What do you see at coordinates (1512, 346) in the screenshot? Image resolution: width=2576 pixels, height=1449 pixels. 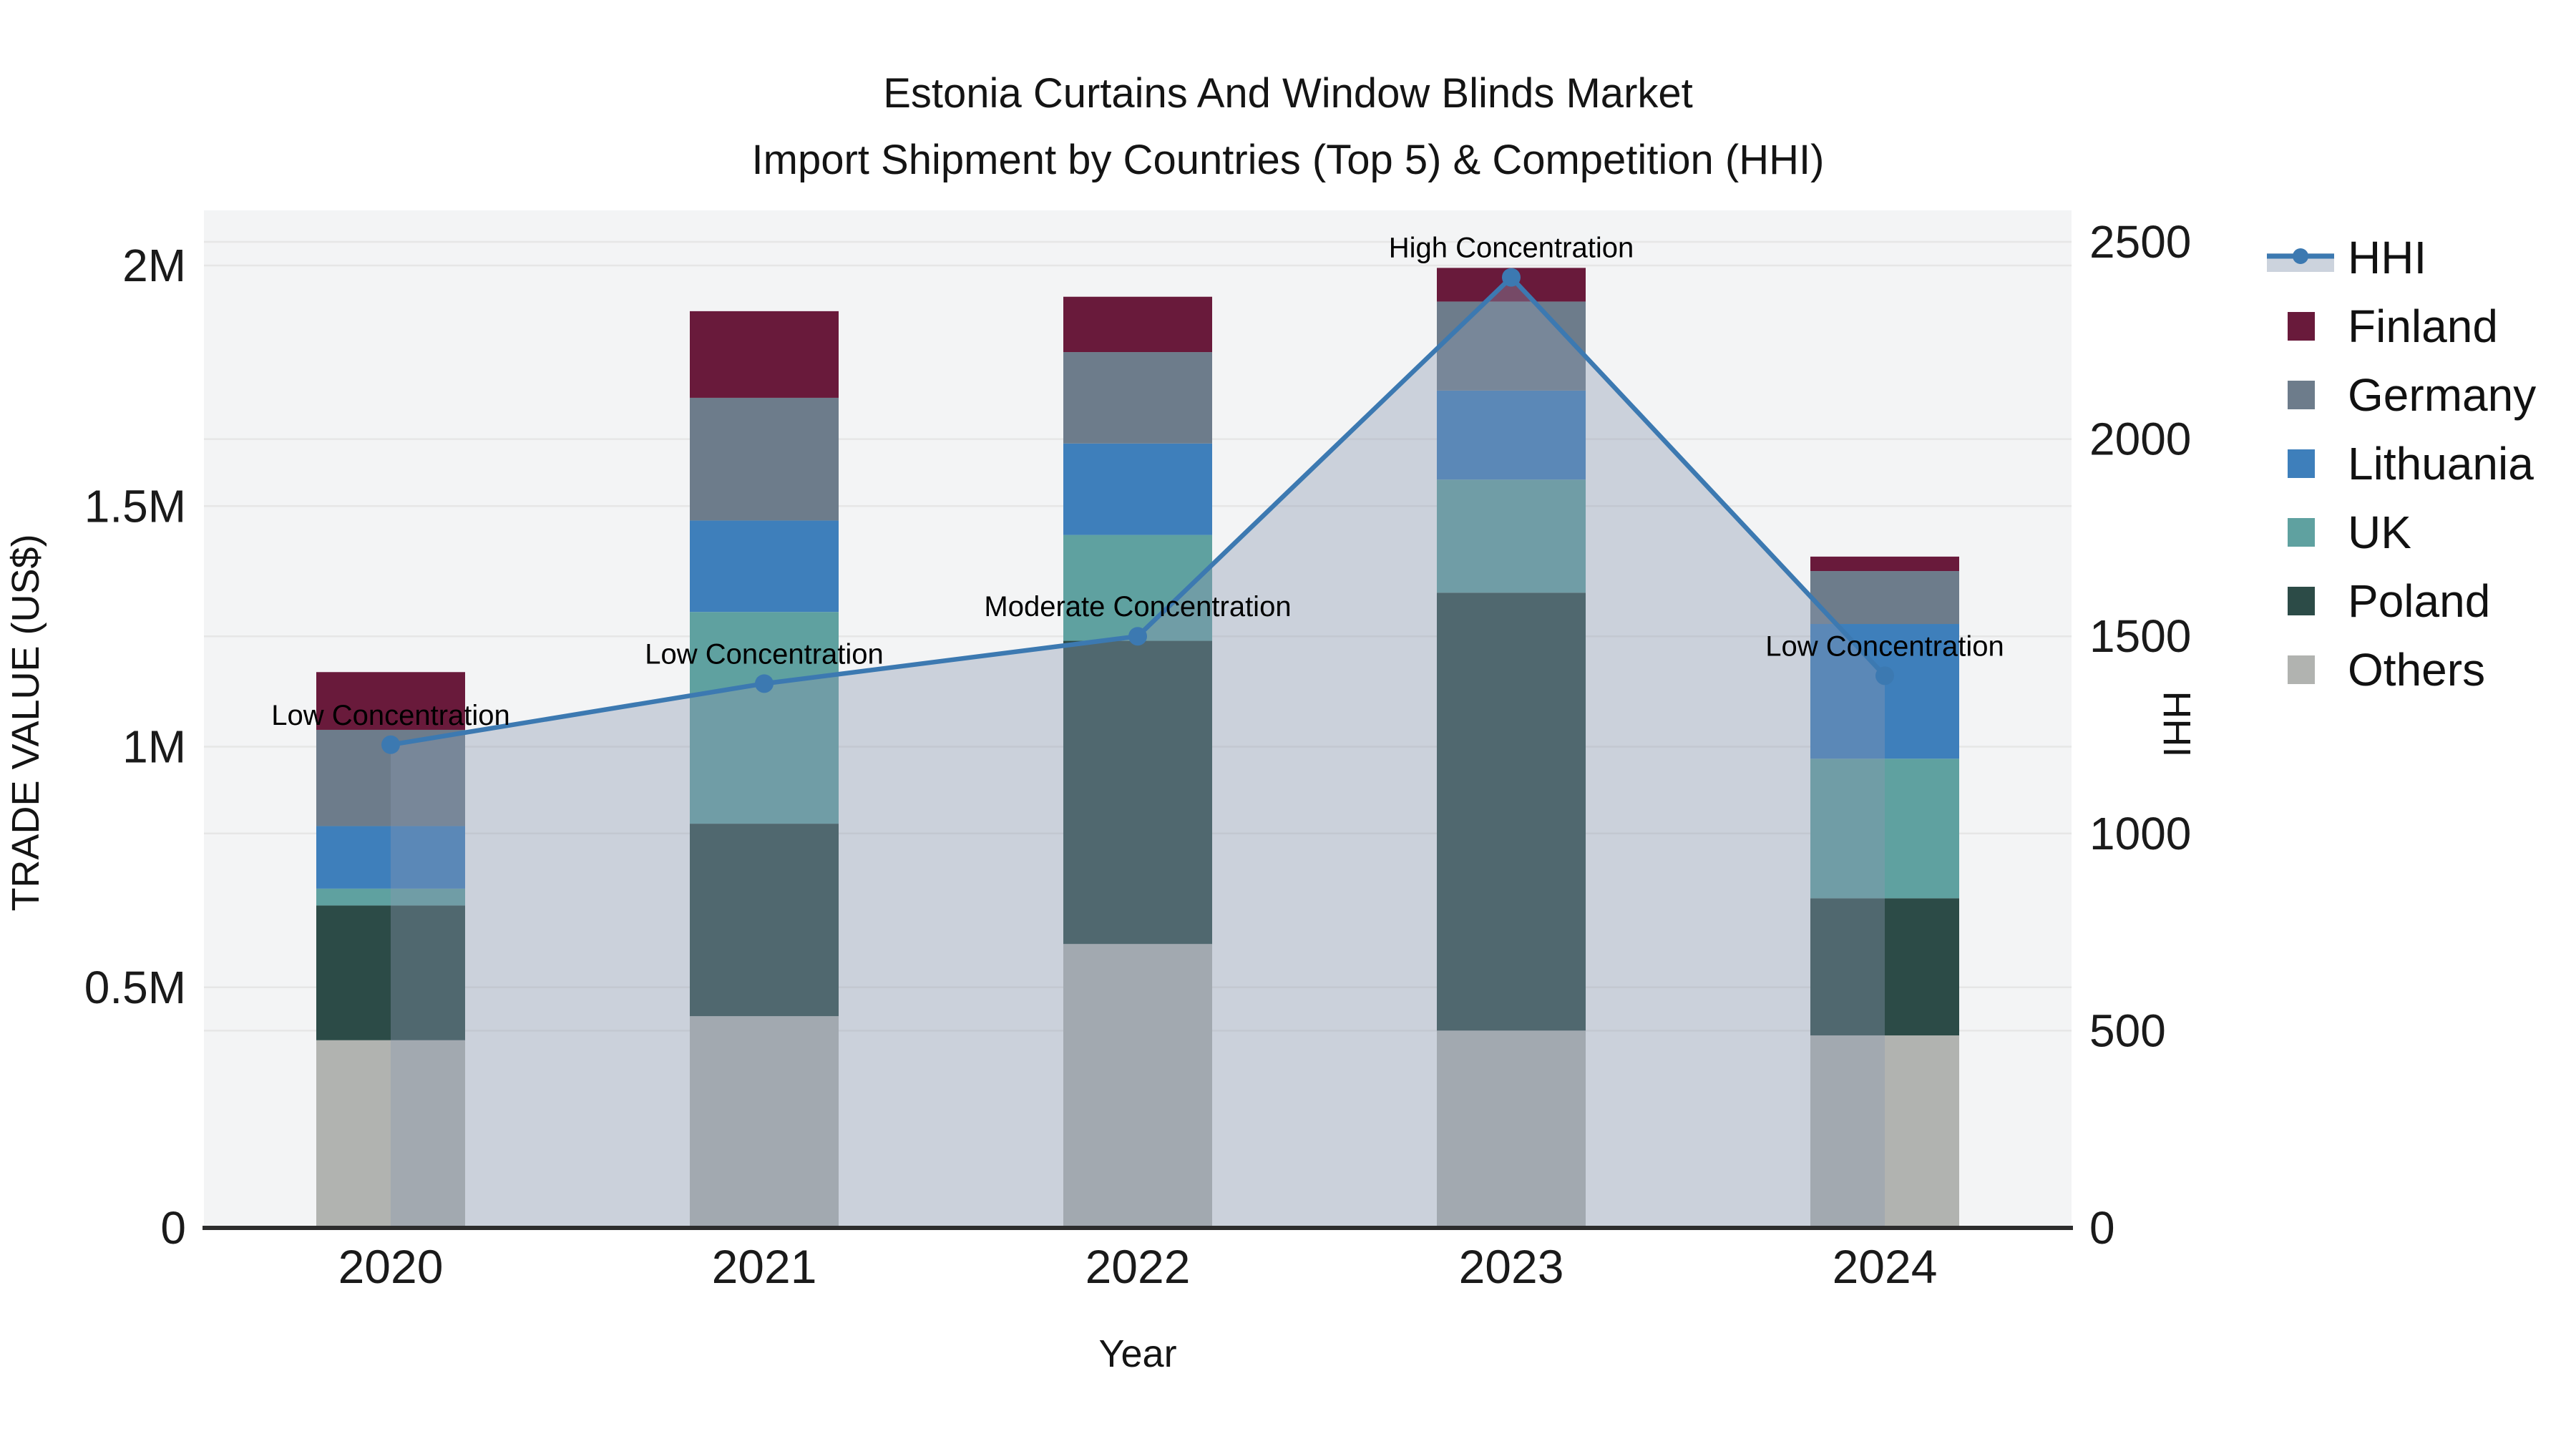 I see `bar-segment-germany-2023` at bounding box center [1512, 346].